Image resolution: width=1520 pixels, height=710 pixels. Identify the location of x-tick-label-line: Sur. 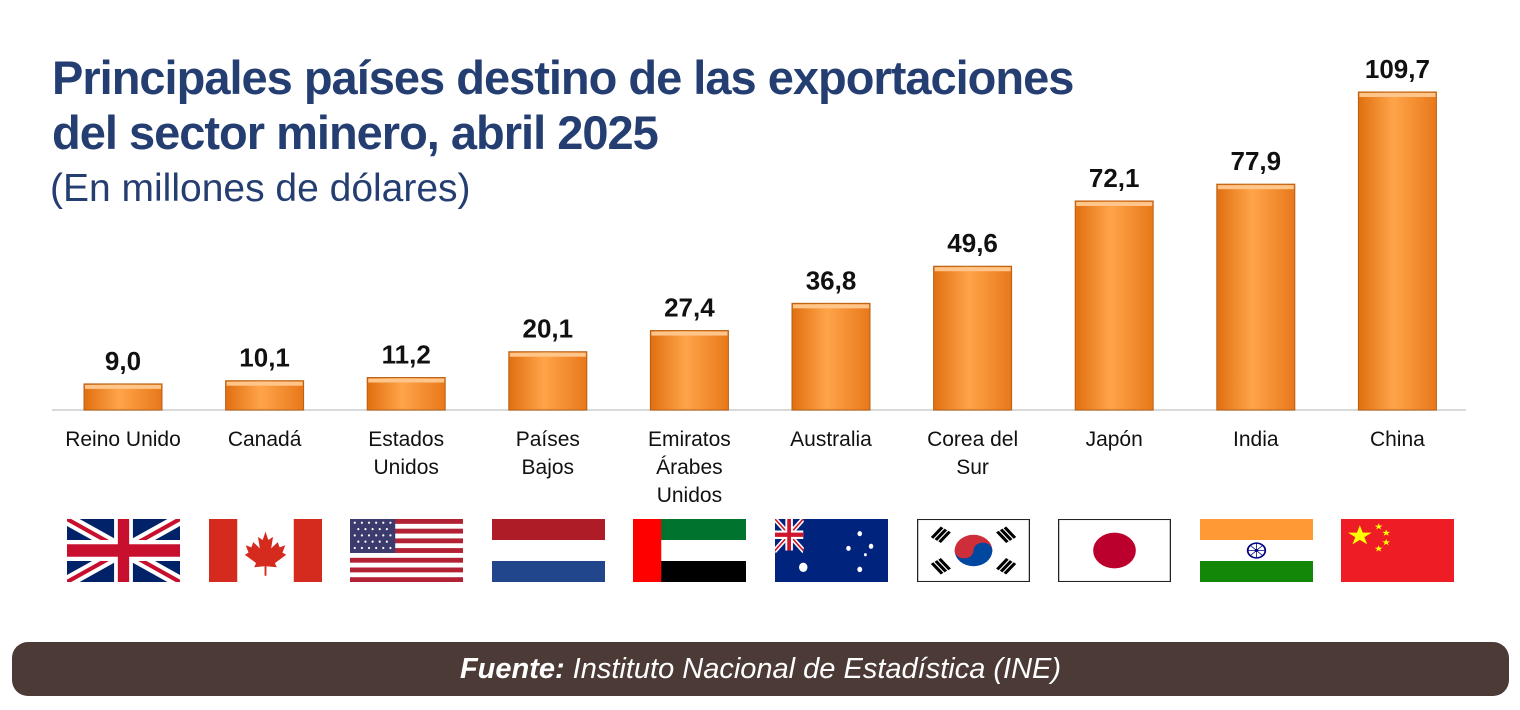
(972, 467).